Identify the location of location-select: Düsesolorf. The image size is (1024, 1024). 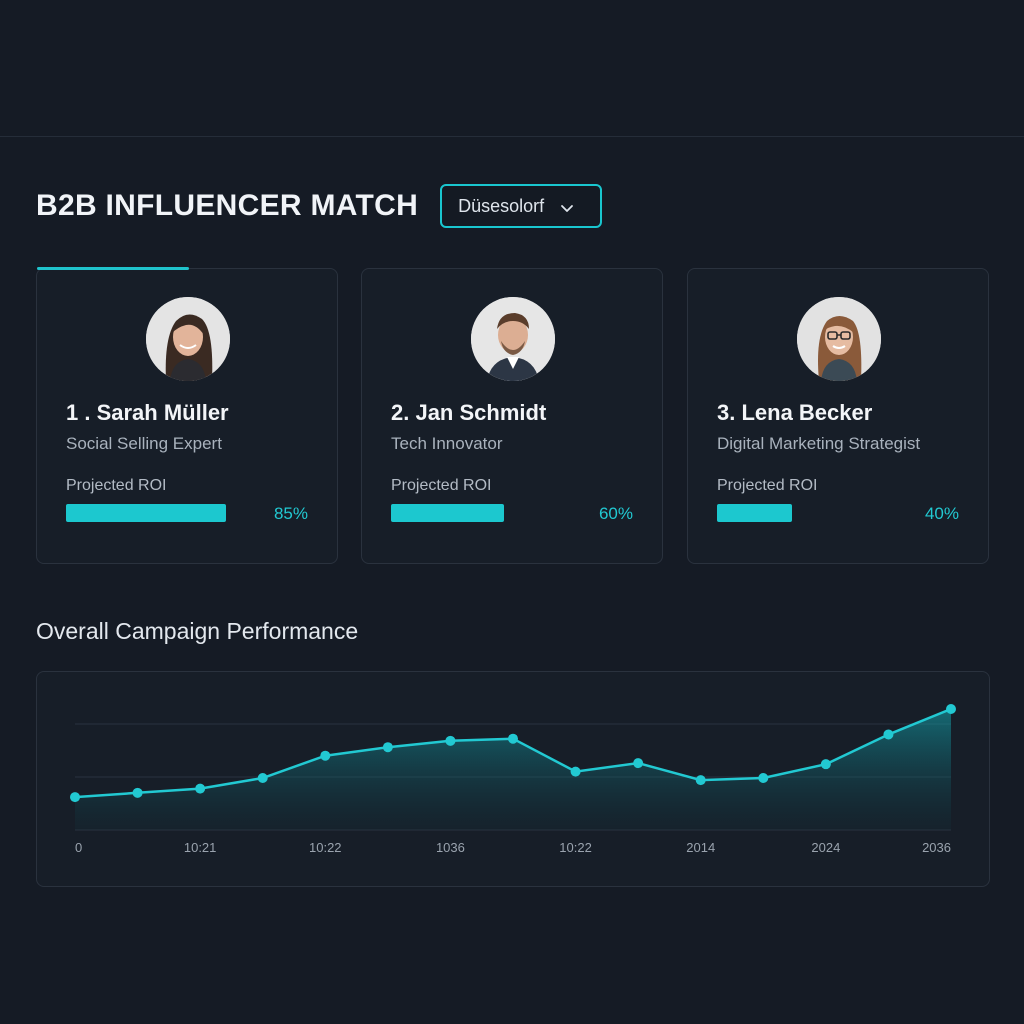
(521, 206).